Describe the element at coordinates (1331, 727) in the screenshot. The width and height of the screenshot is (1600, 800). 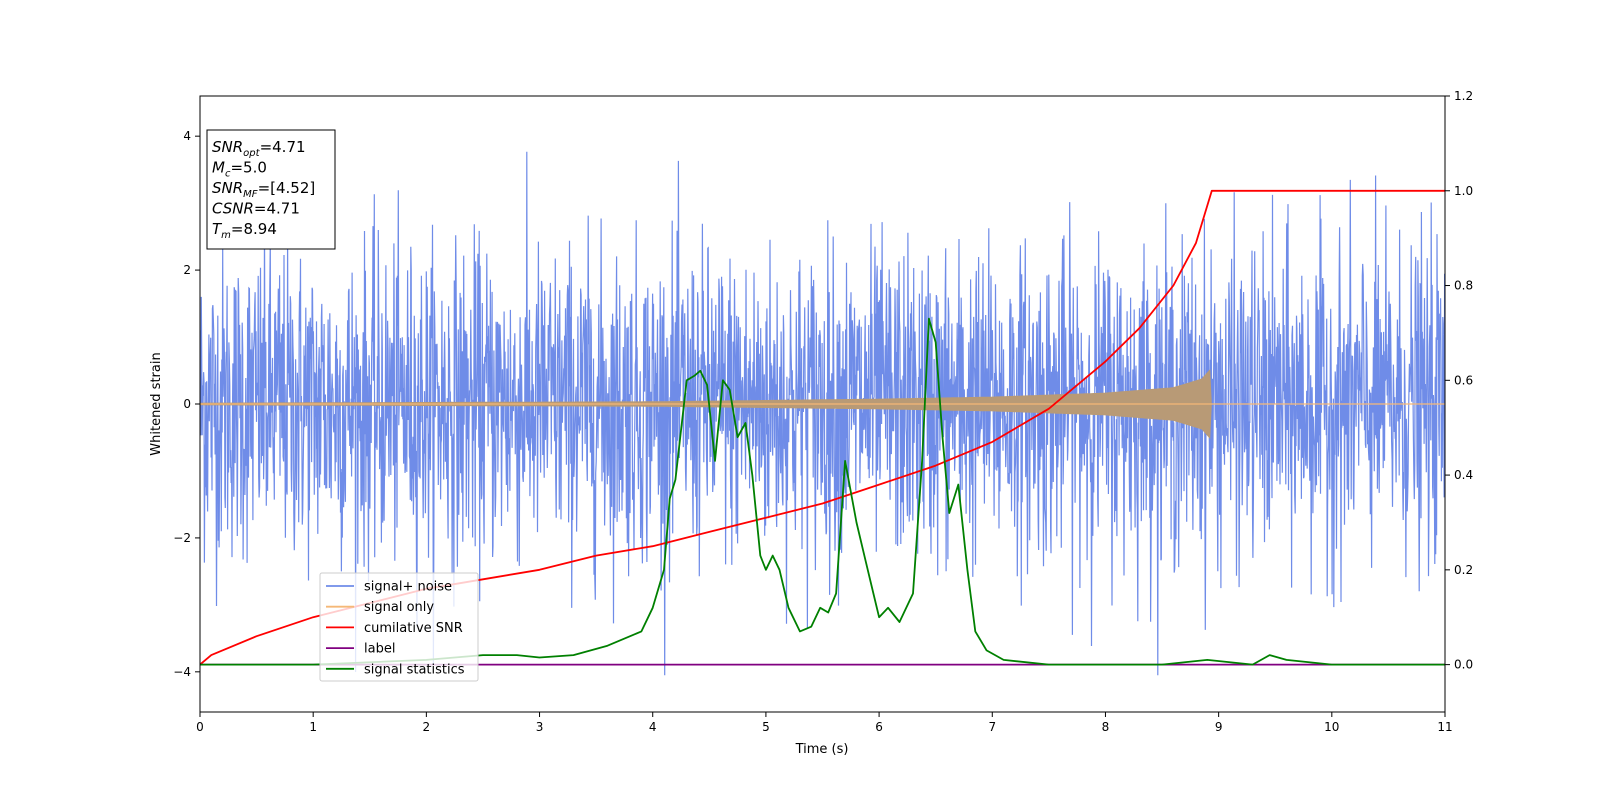
I see `x-tick-label: 10` at that location.